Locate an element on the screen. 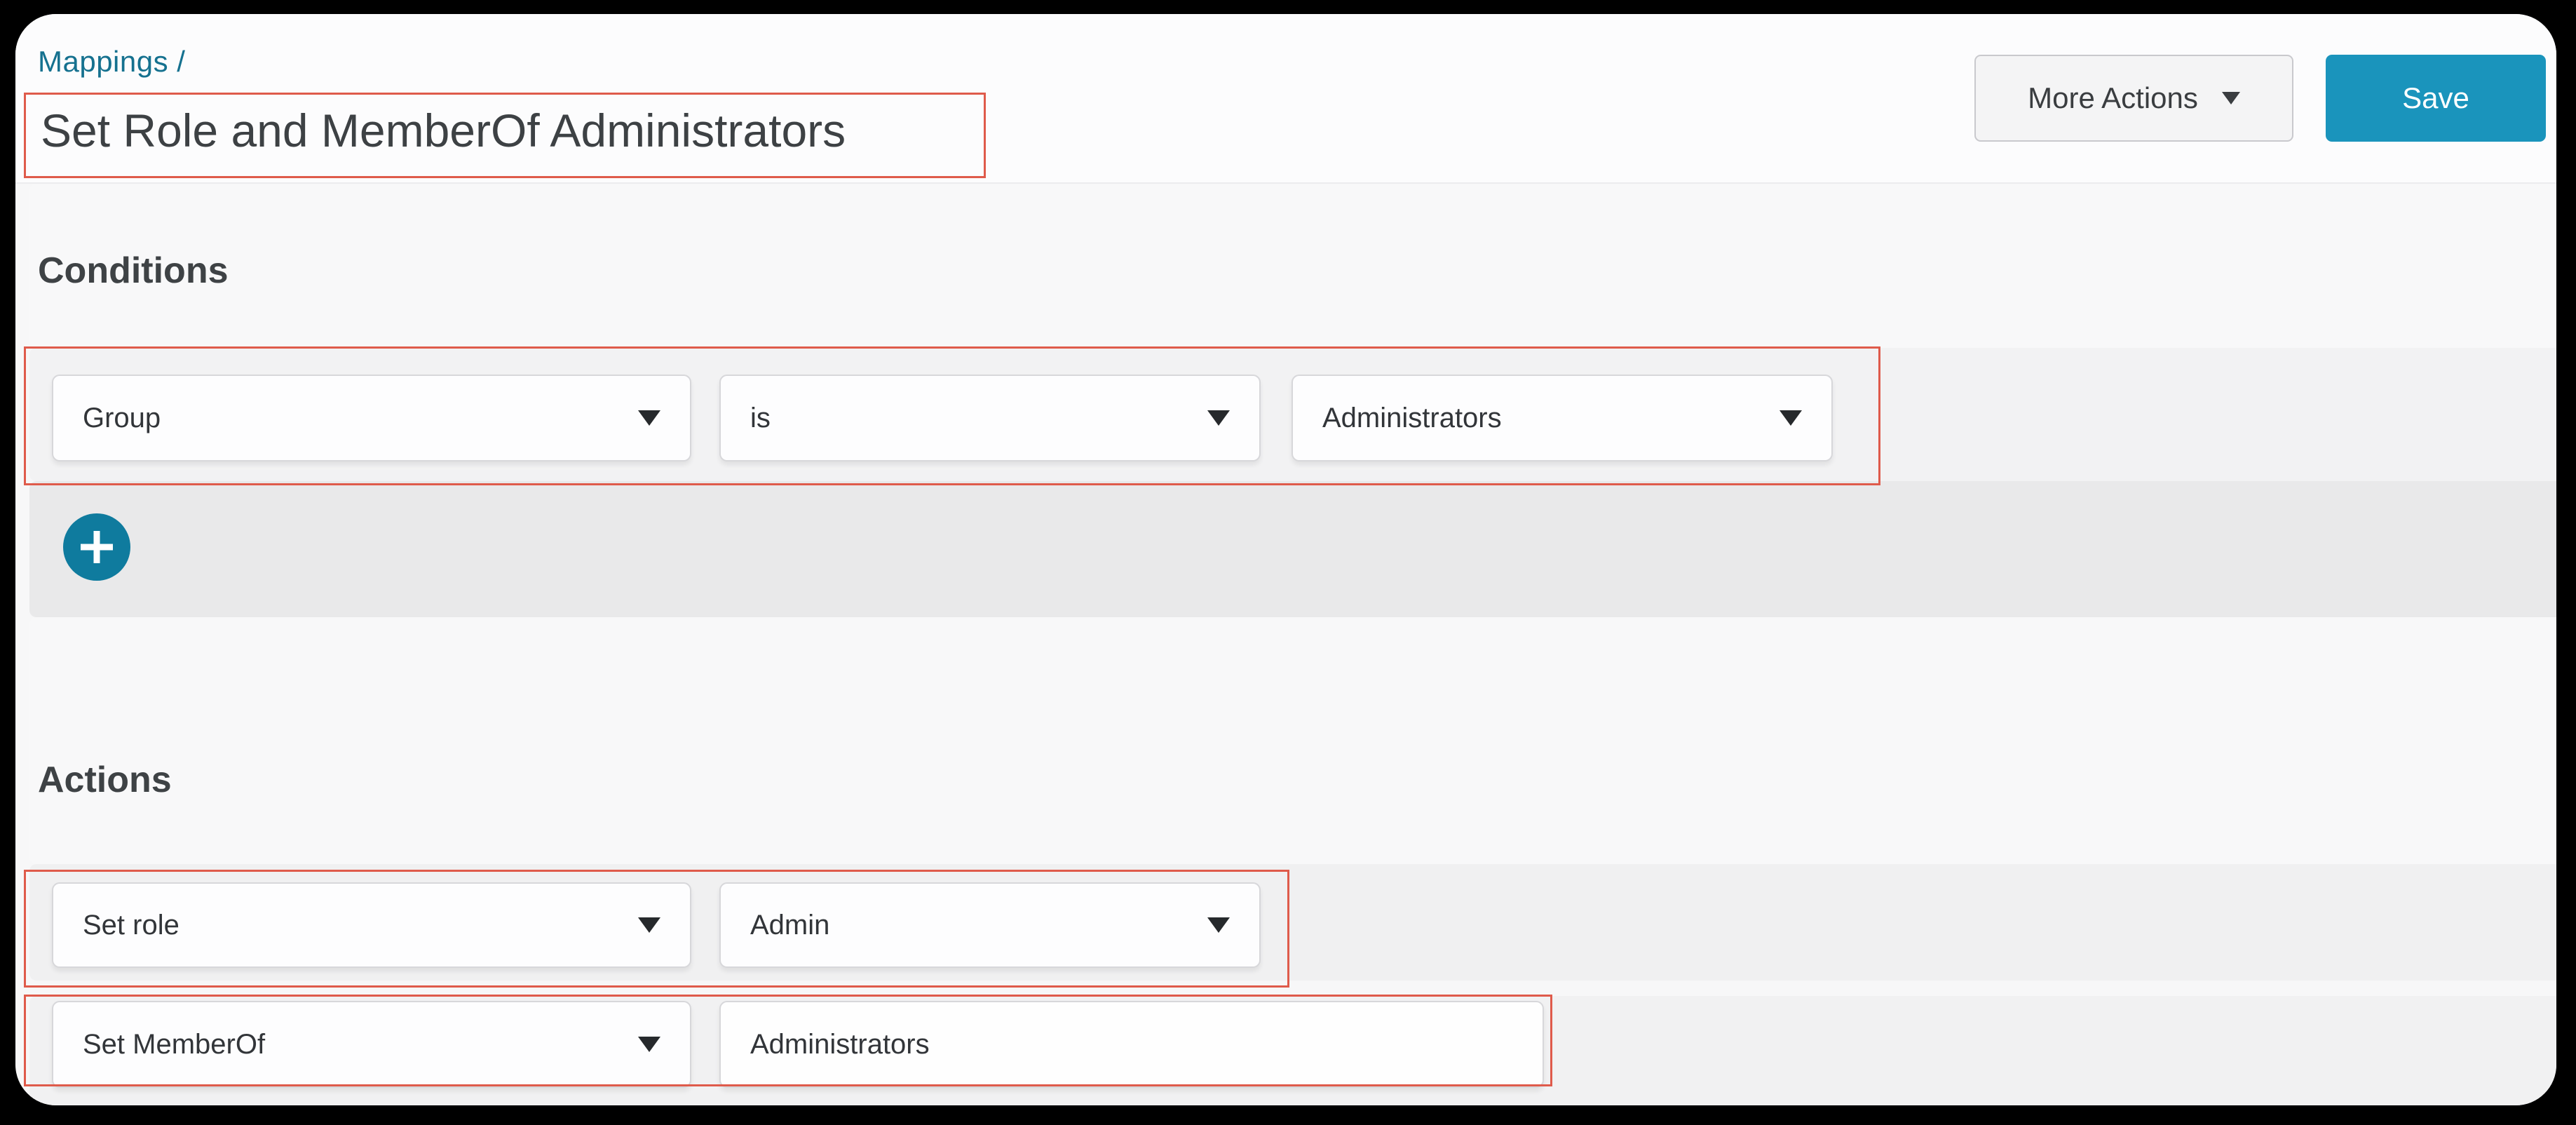 The width and height of the screenshot is (2576, 1125). page-title: Set Role and MemberOf Administrators is located at coordinates (444, 130).